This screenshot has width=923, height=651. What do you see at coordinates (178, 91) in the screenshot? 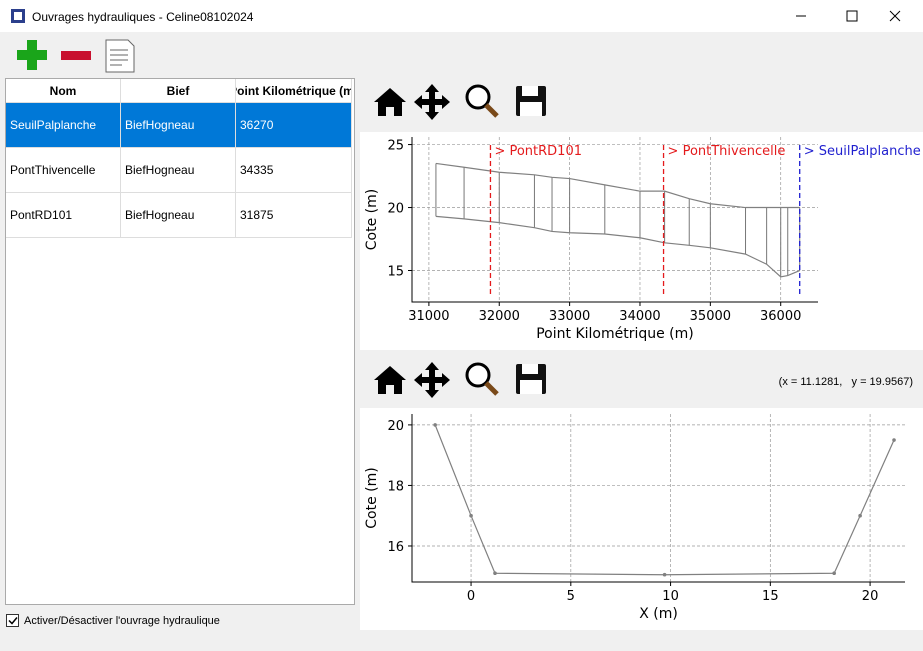
I see `column-header: Bief` at bounding box center [178, 91].